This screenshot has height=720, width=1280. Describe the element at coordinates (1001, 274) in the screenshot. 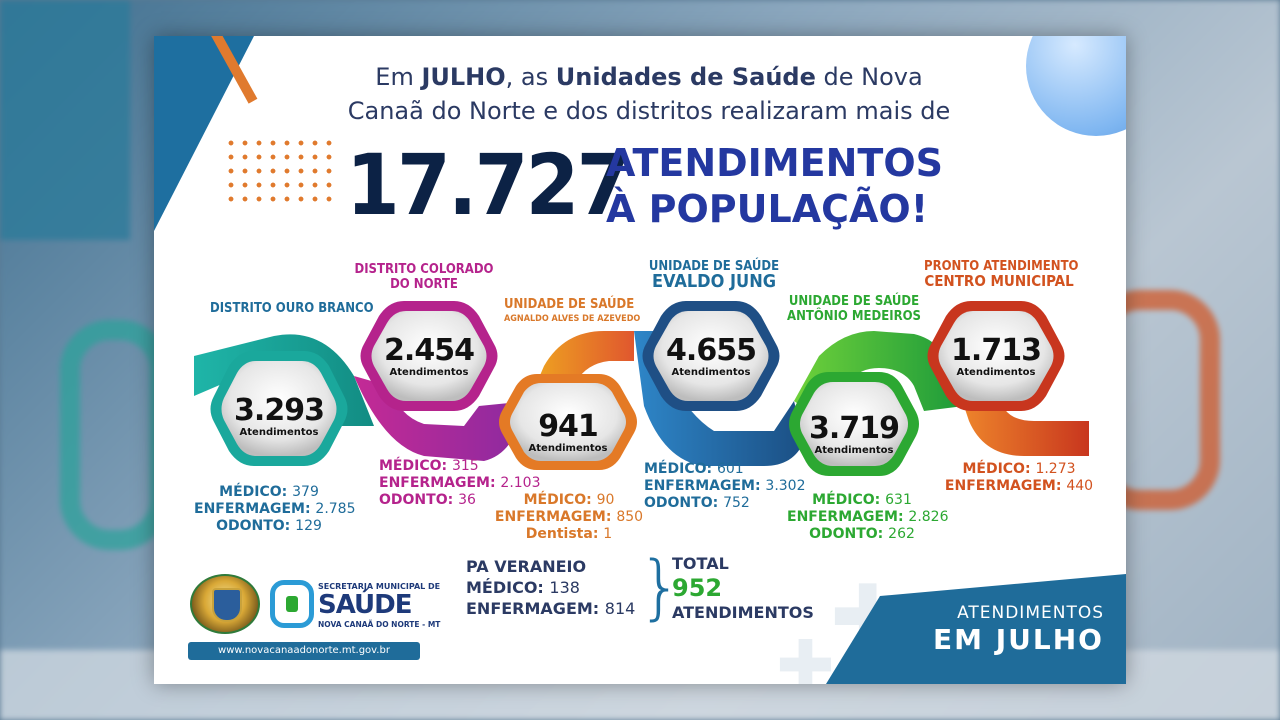

I see `unit-title-pronto: PRONTO ATENDIMENTO CENTRO MUNICIPAL` at that location.